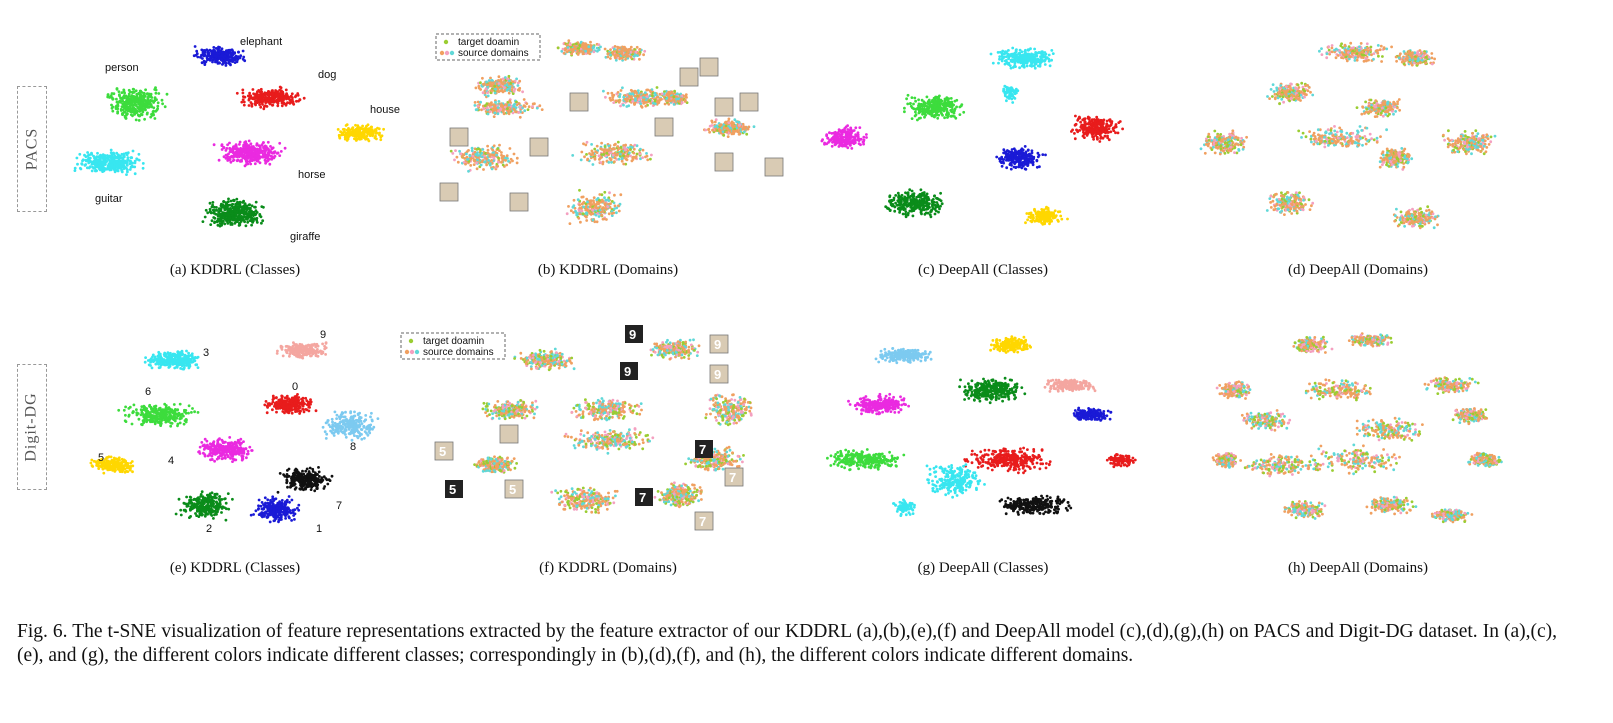 This screenshot has width=1613, height=723. Describe the element at coordinates (148, 392) in the screenshot. I see `label-6: 6` at that location.